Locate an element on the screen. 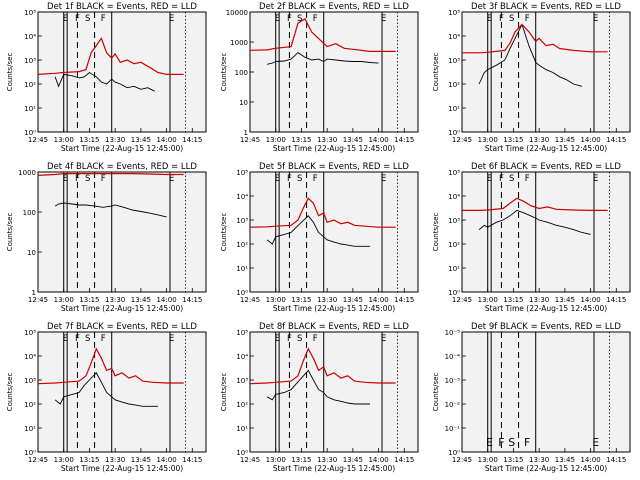 The width and height of the screenshot is (640, 480). y-tick-label: 100 is located at coordinates (29, 213).